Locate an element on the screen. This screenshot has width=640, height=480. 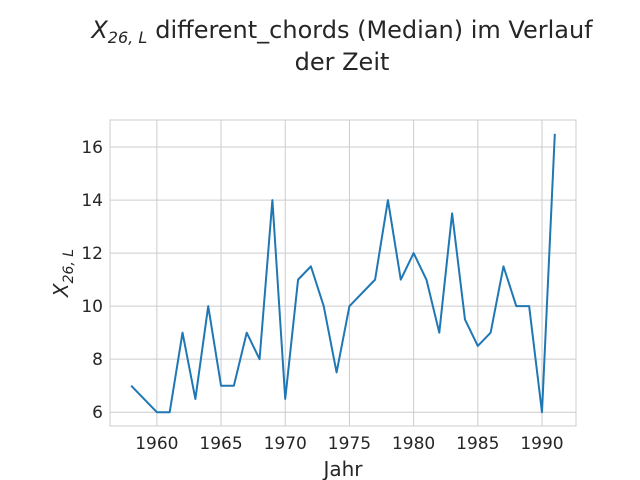
title-symbol-subscript: 26, L is located at coordinates (127, 37).